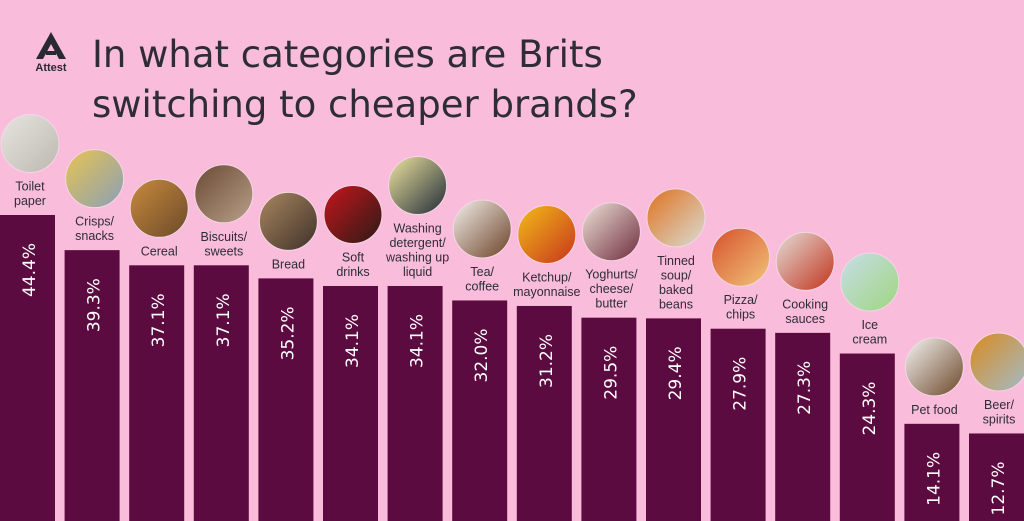 Image resolution: width=1024 pixels, height=521 pixels. I want to click on bar-group: 37.1% Cereal, so click(159, 349).